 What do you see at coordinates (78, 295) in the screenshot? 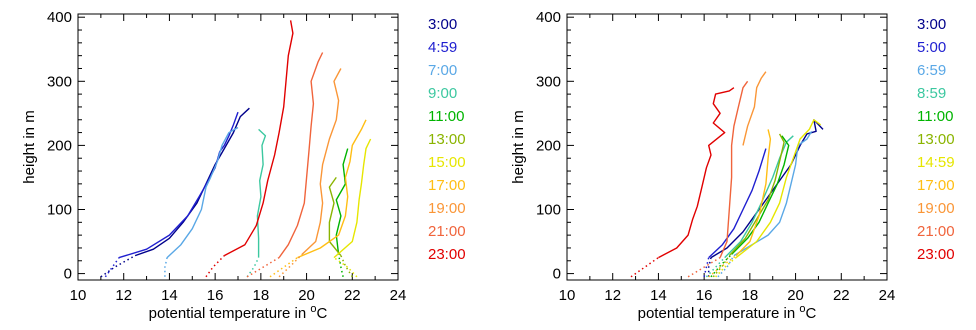
I see `x-tick-label: 10` at bounding box center [78, 295].